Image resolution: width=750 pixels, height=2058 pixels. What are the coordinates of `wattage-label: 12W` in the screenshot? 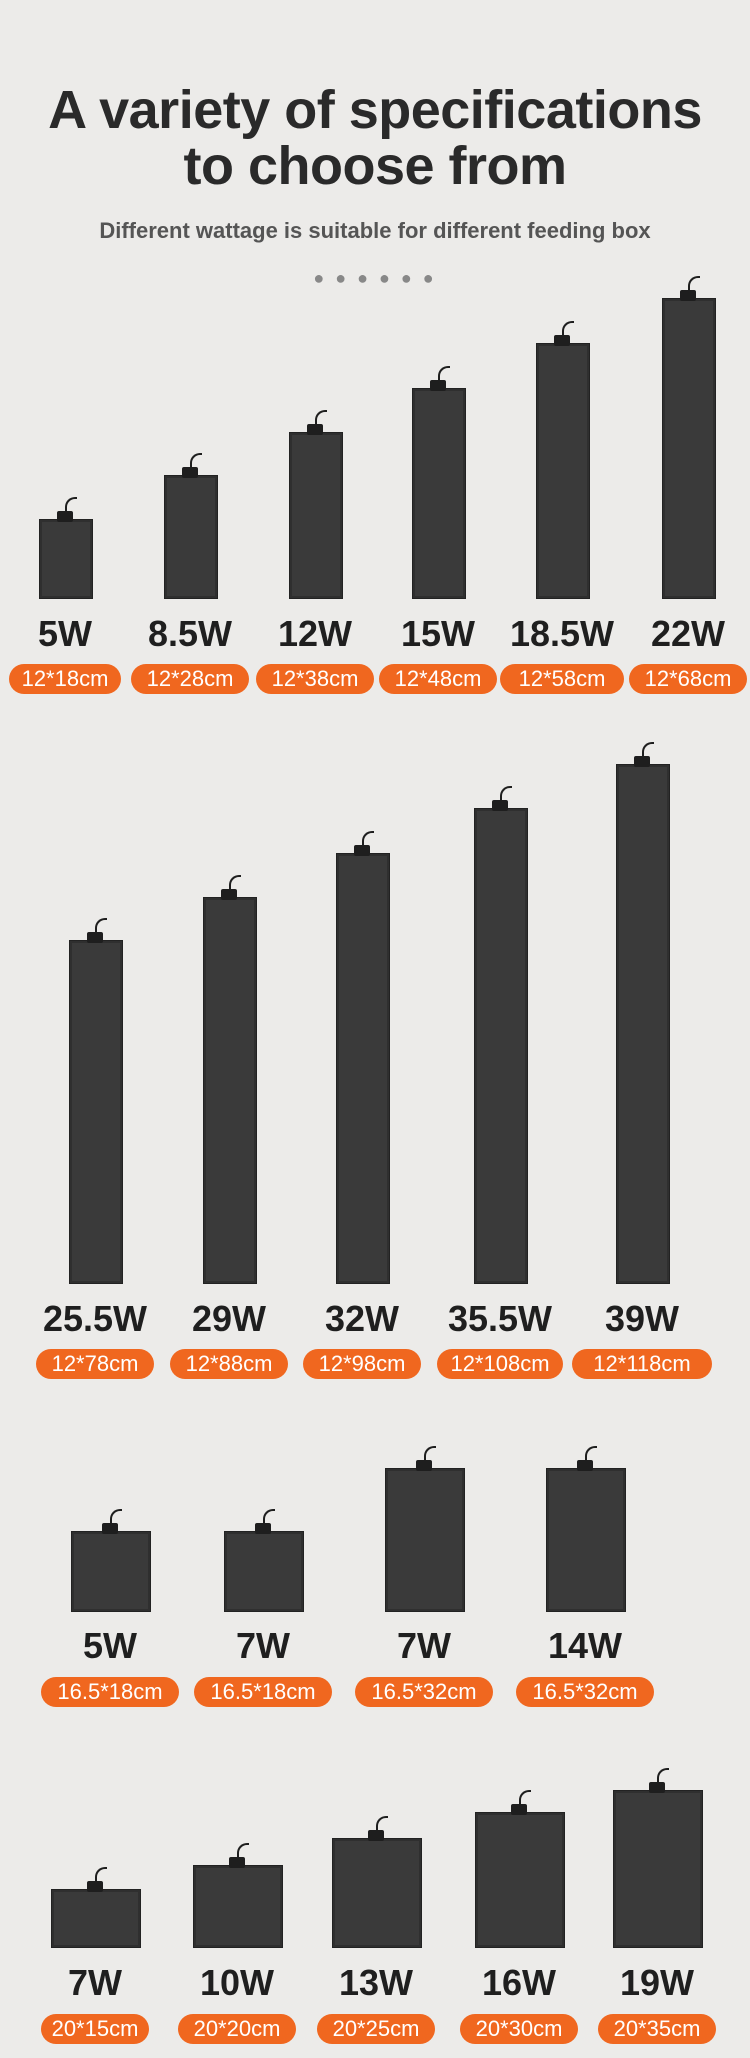 It's located at (315, 633).